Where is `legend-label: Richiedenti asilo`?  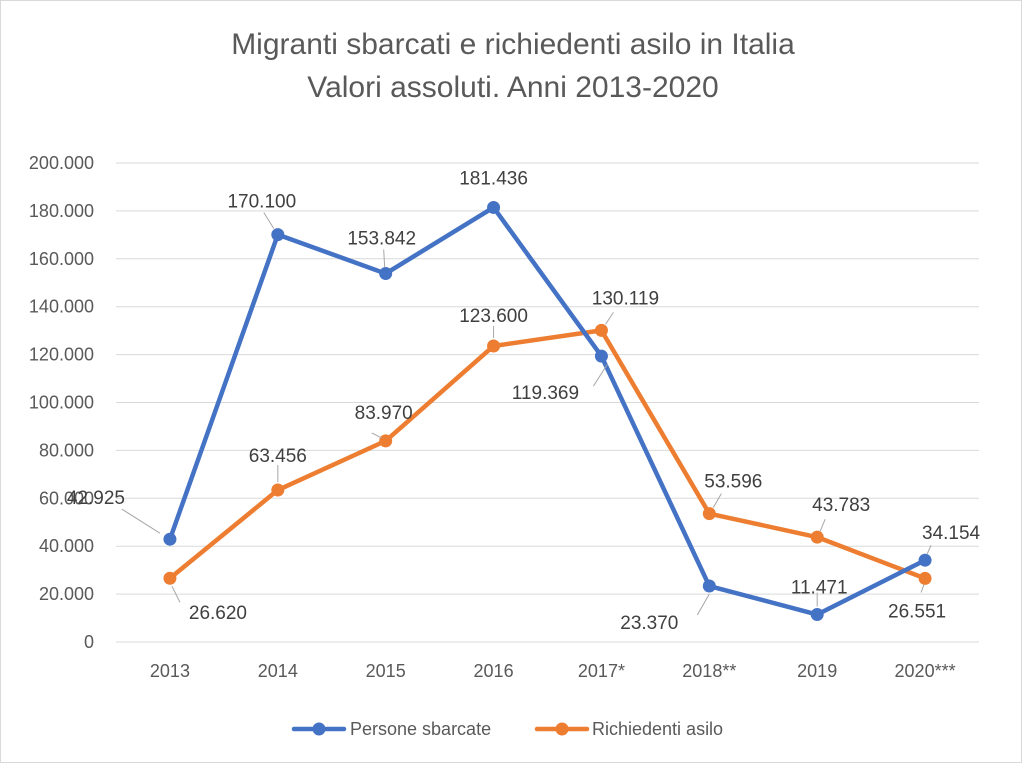 legend-label: Richiedenti asilo is located at coordinates (657, 729).